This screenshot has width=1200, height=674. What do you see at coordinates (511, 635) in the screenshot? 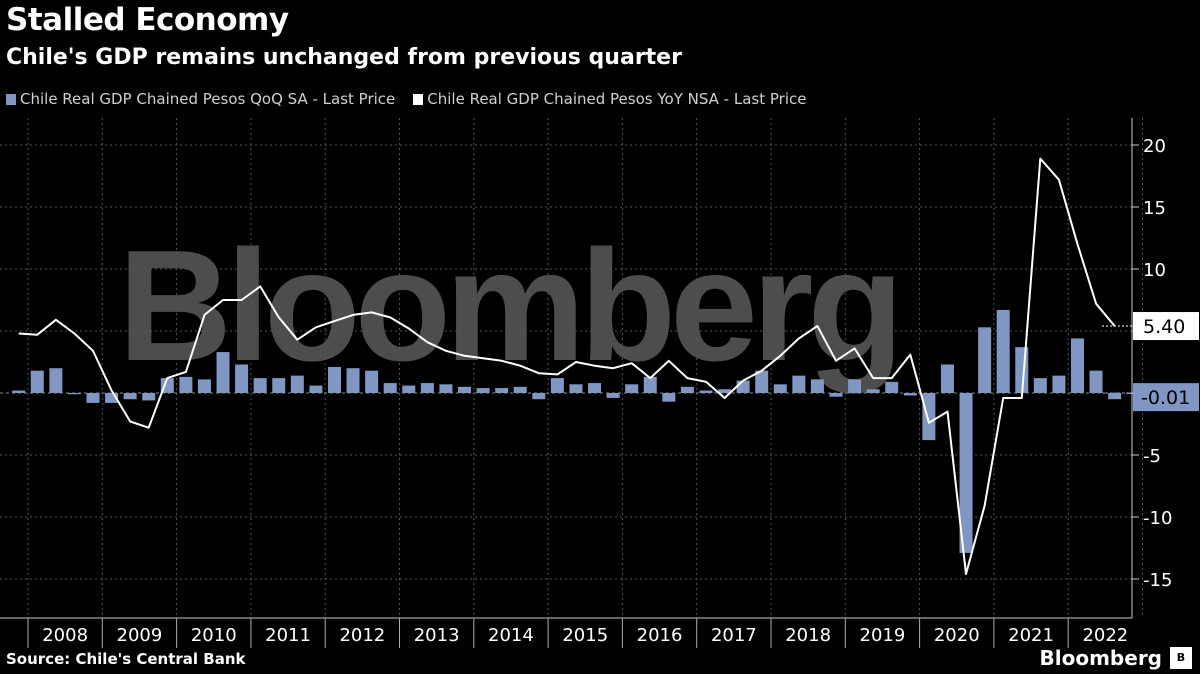
I see `x-tick-label: 2014` at bounding box center [511, 635].